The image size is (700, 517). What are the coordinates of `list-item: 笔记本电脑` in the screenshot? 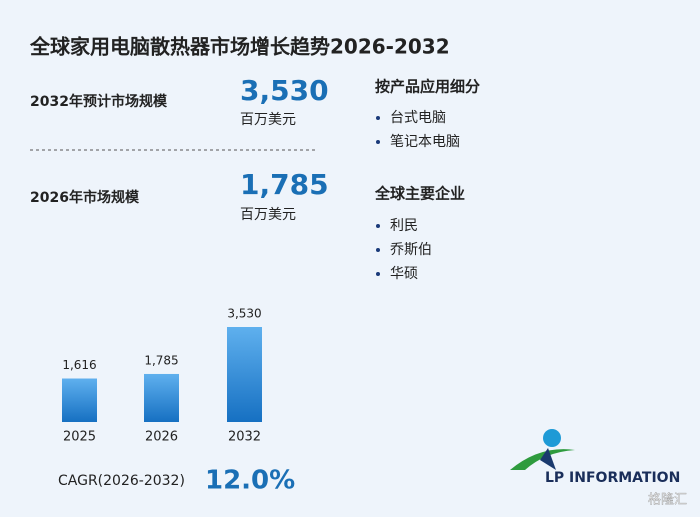 It's located at (425, 142).